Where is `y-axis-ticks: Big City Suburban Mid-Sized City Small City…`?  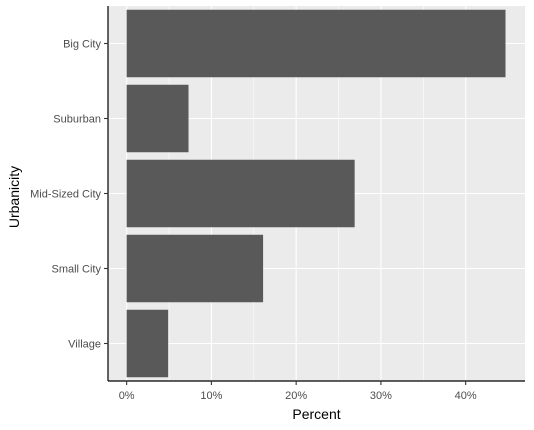 y-axis-ticks: Big City Suburban Mid-Sized City Small City… is located at coordinates (69, 195).